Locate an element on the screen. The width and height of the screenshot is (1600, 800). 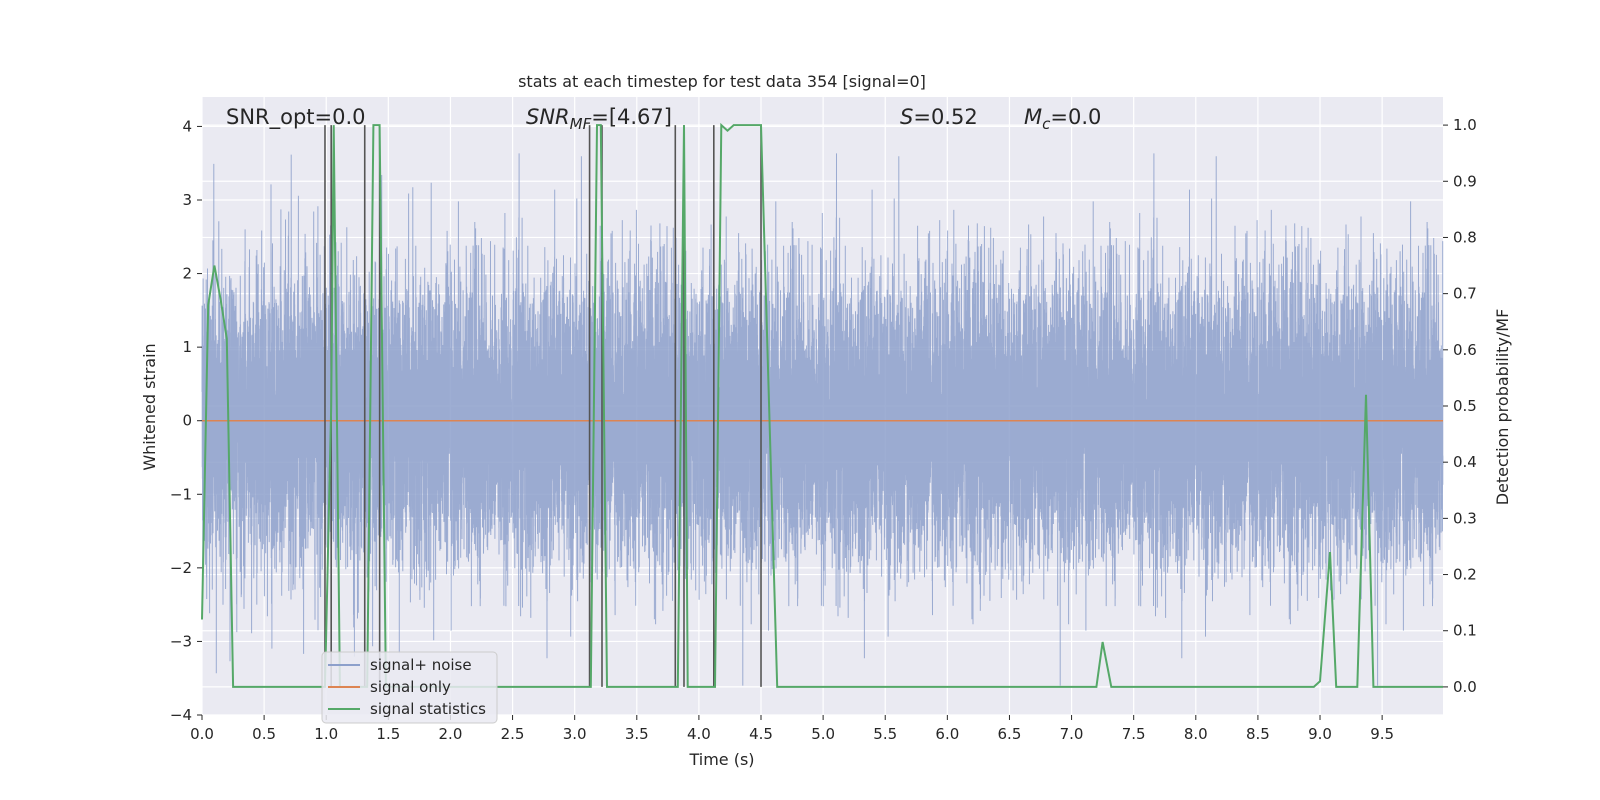
x-tick-label: 8.0 is located at coordinates (1196, 734).